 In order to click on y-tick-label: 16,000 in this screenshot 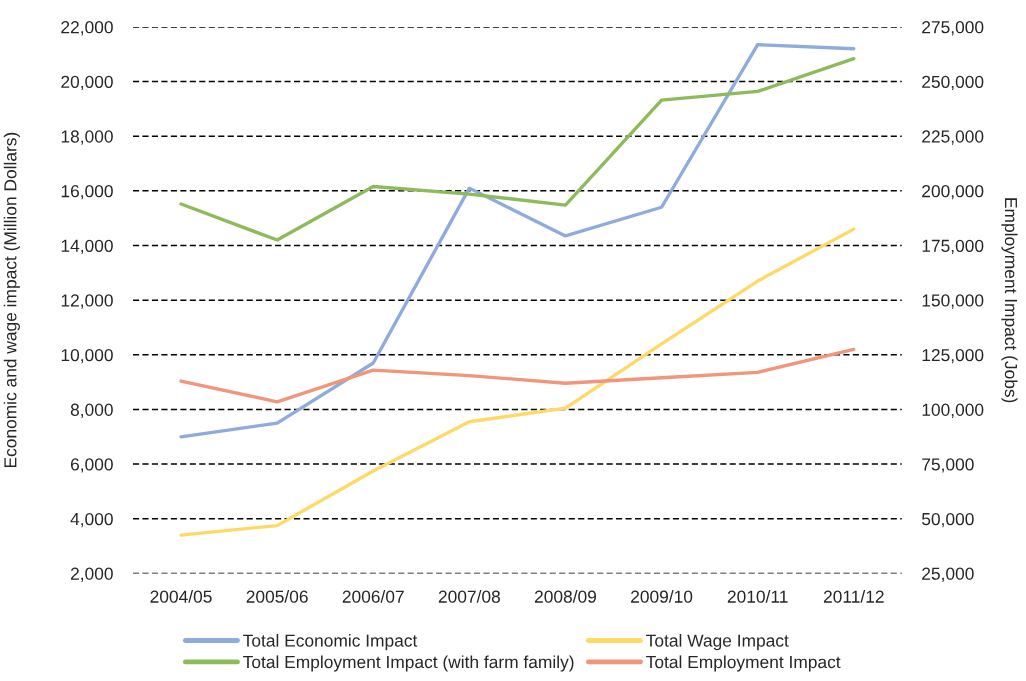, I will do `click(87, 192)`.